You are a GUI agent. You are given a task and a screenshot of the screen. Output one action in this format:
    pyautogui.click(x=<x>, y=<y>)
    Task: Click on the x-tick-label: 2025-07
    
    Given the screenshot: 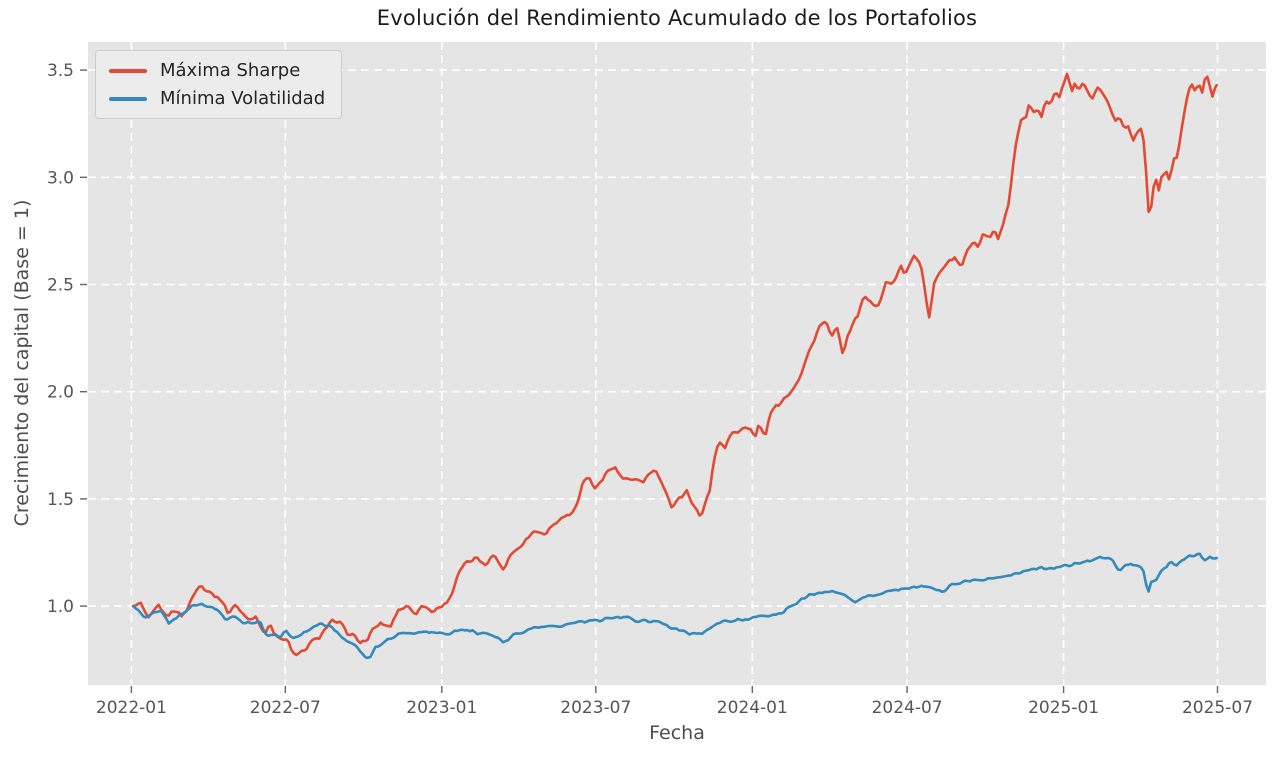 What is the action you would take?
    pyautogui.click(x=1217, y=708)
    